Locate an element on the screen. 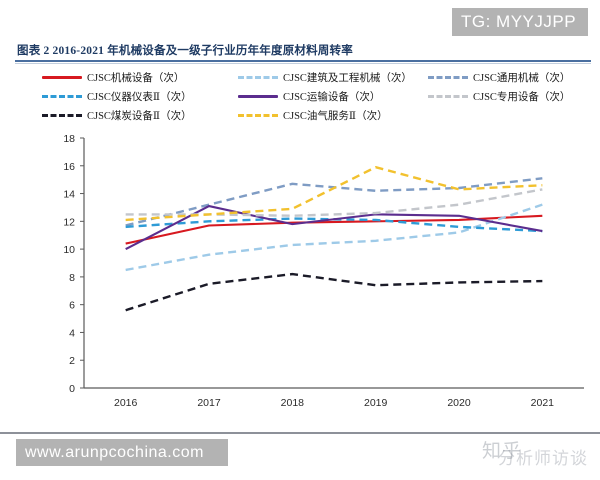  y-tick-label: 10 is located at coordinates (69, 250).